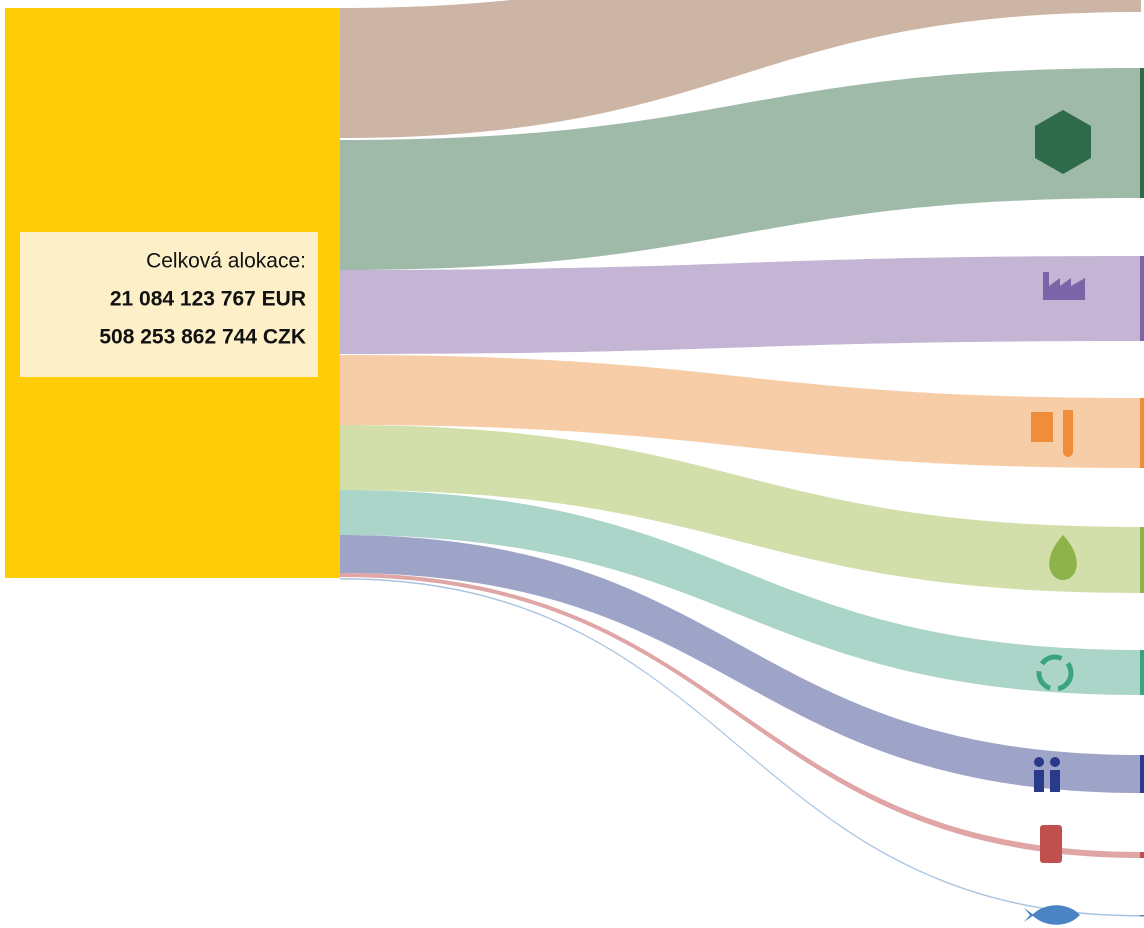  What do you see at coordinates (1055, 673) in the screenshot?
I see `icon-recycle` at bounding box center [1055, 673].